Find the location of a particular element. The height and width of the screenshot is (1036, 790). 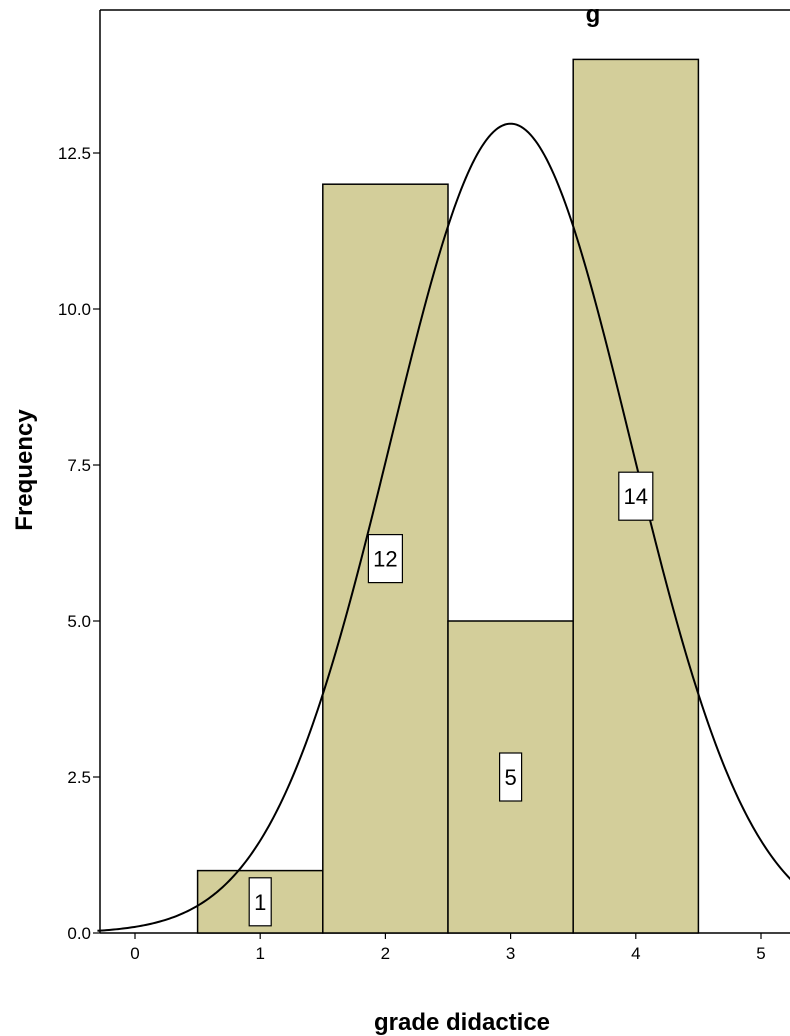

y-tick-label: 5.0 is located at coordinates (79, 621).